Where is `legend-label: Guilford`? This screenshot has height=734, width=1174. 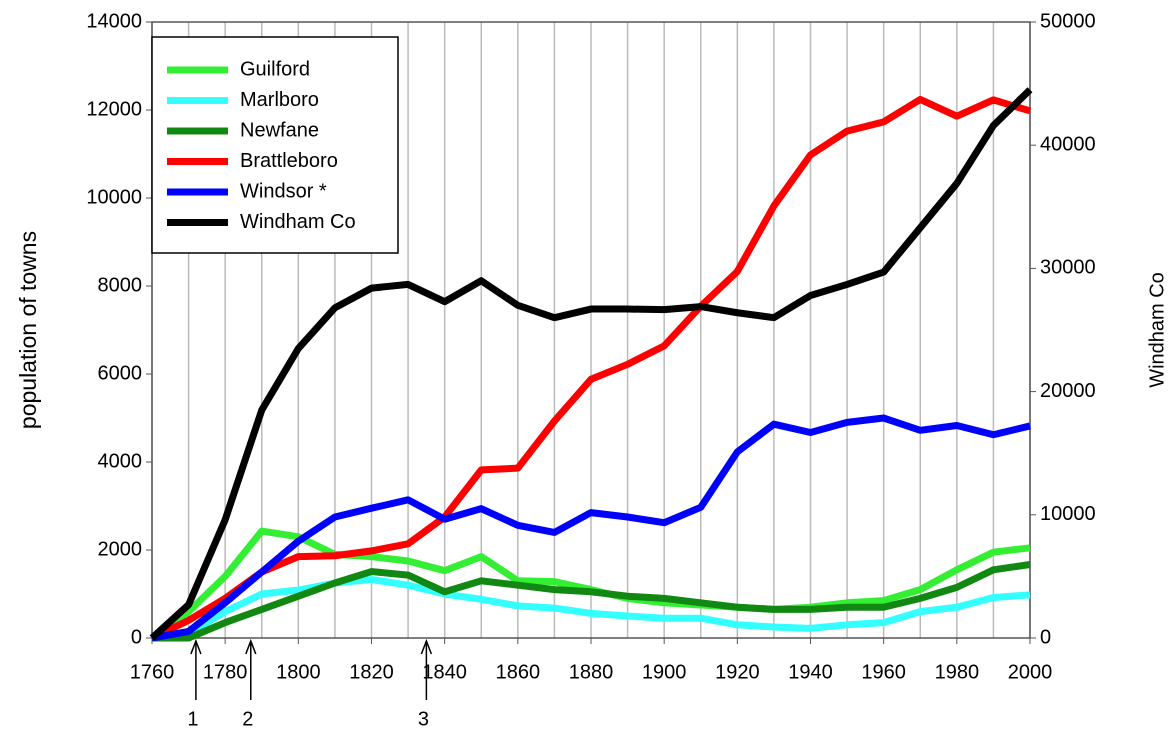 legend-label: Guilford is located at coordinates (275, 69).